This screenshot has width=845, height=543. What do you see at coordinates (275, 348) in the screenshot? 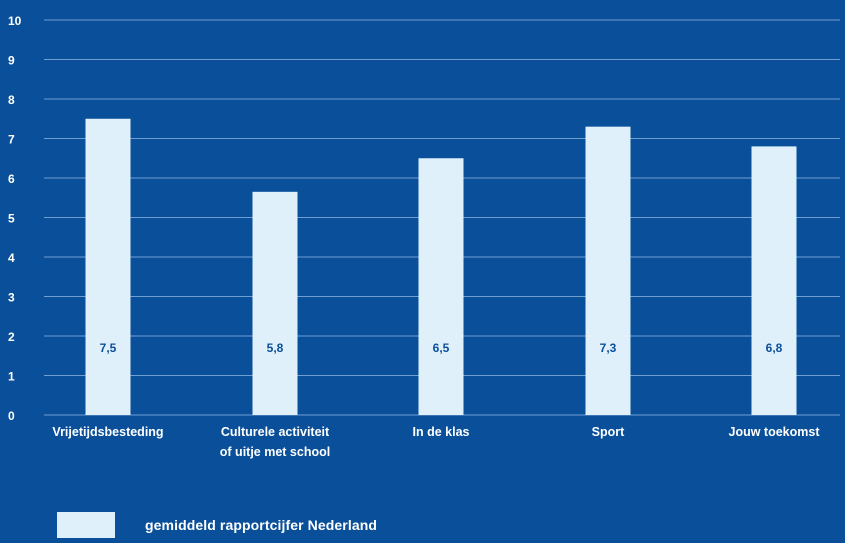
I see `data-label: 5,8` at bounding box center [275, 348].